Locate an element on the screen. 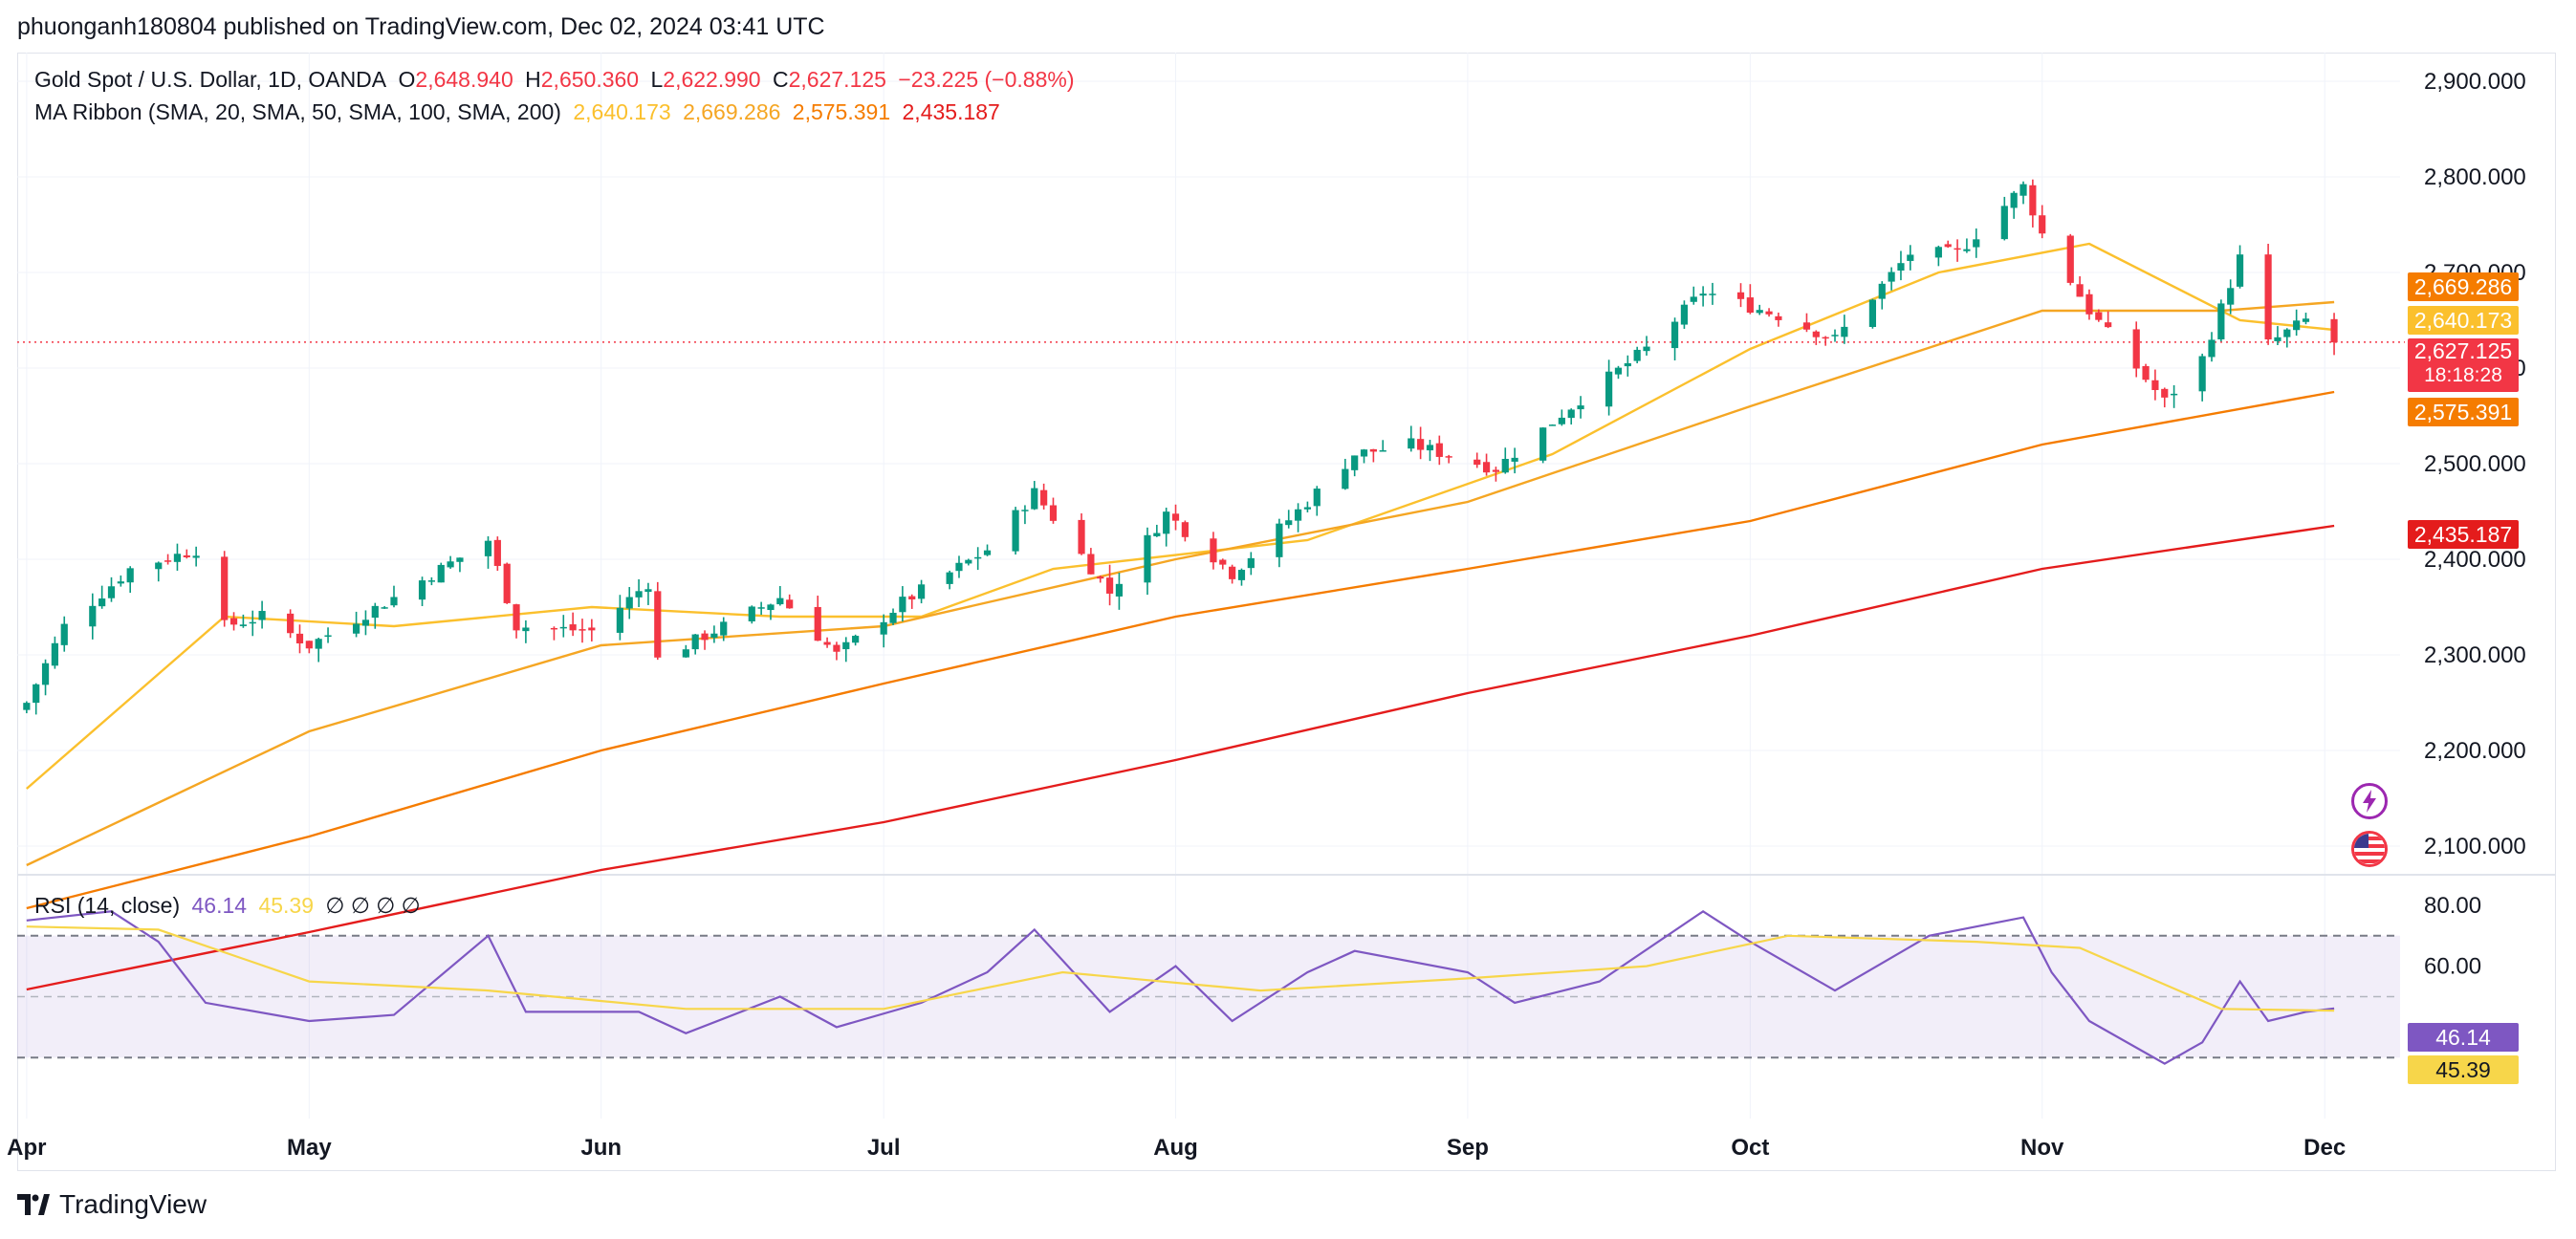  us-flag-icon is located at coordinates (2369, 849).